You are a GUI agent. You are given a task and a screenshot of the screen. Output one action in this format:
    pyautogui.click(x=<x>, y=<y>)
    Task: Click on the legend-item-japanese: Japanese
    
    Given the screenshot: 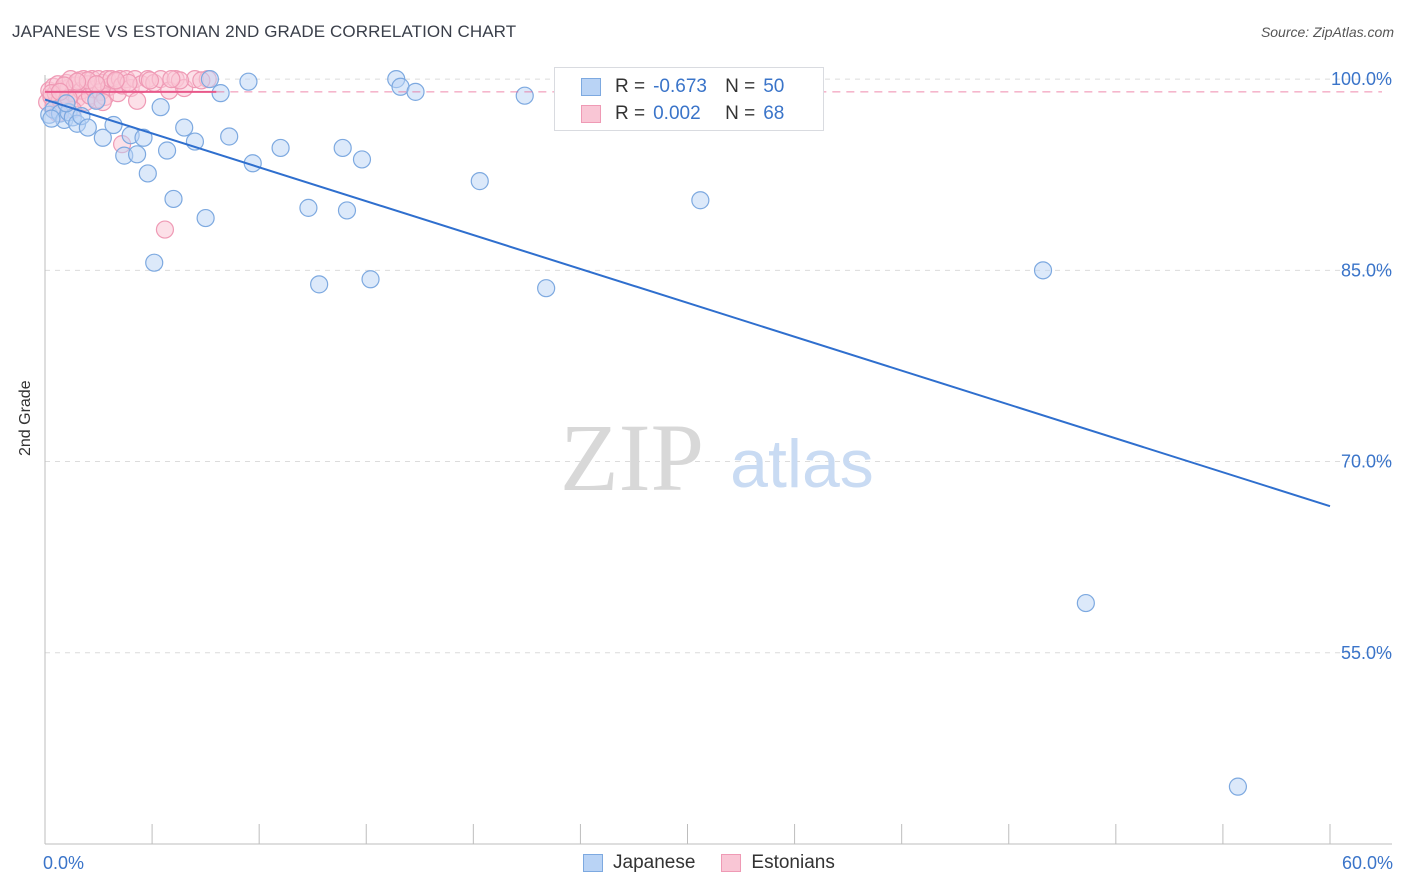 What is the action you would take?
    pyautogui.click(x=639, y=863)
    